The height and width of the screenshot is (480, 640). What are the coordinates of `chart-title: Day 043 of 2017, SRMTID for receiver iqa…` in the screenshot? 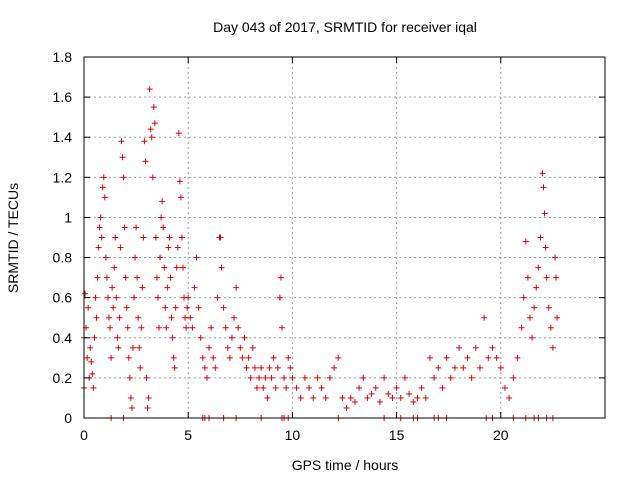 It's located at (345, 27).